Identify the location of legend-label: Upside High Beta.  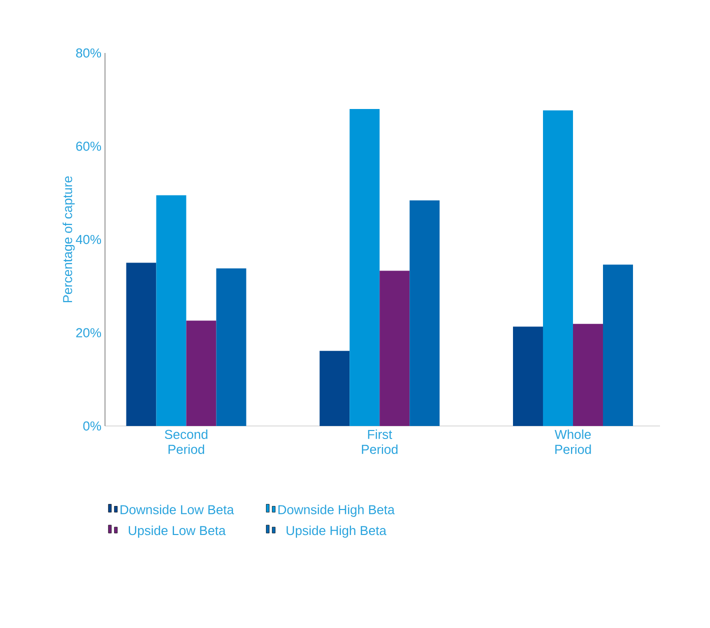
(336, 532).